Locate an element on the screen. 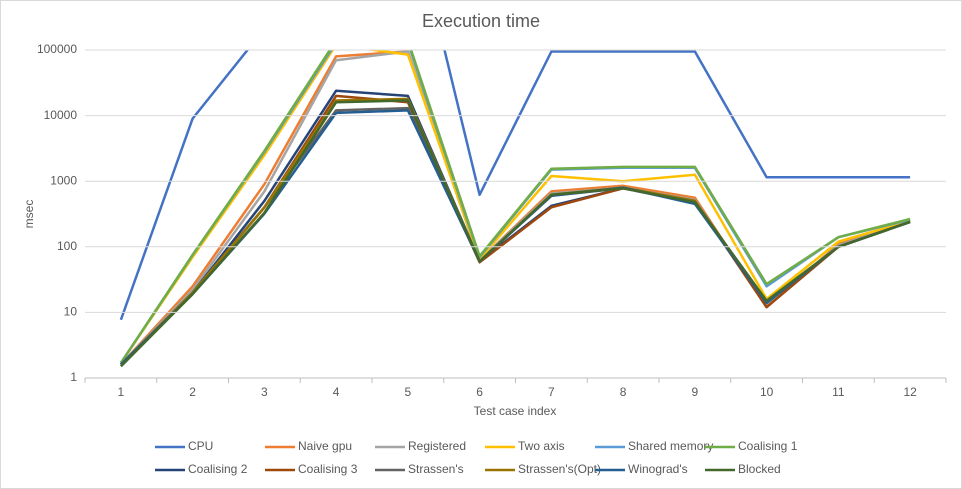 Image resolution: width=962 pixels, height=489 pixels. legend-label: Coalising 1 is located at coordinates (768, 446).